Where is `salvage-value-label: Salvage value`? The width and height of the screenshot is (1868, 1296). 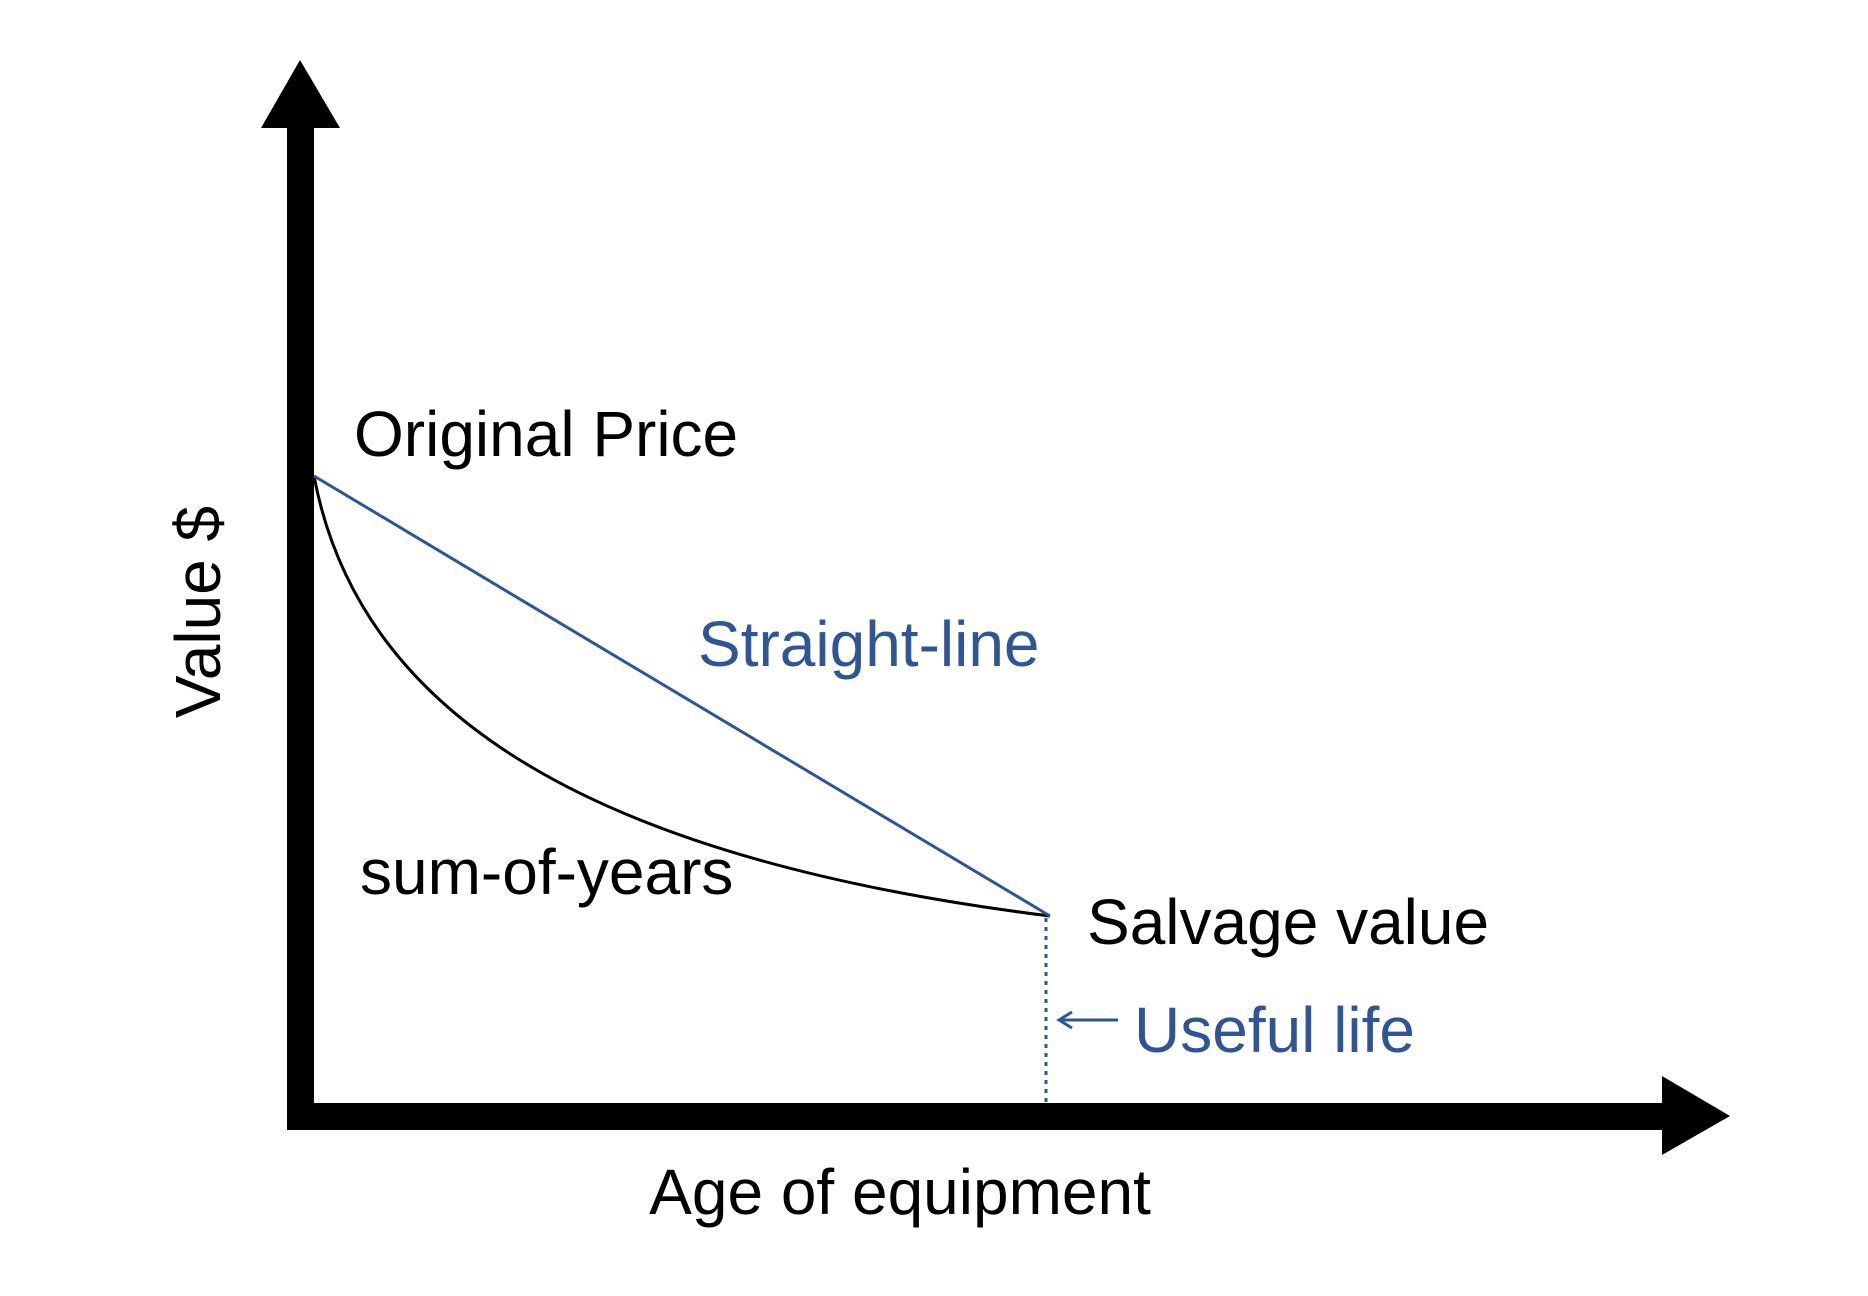 salvage-value-label: Salvage value is located at coordinates (1288, 922).